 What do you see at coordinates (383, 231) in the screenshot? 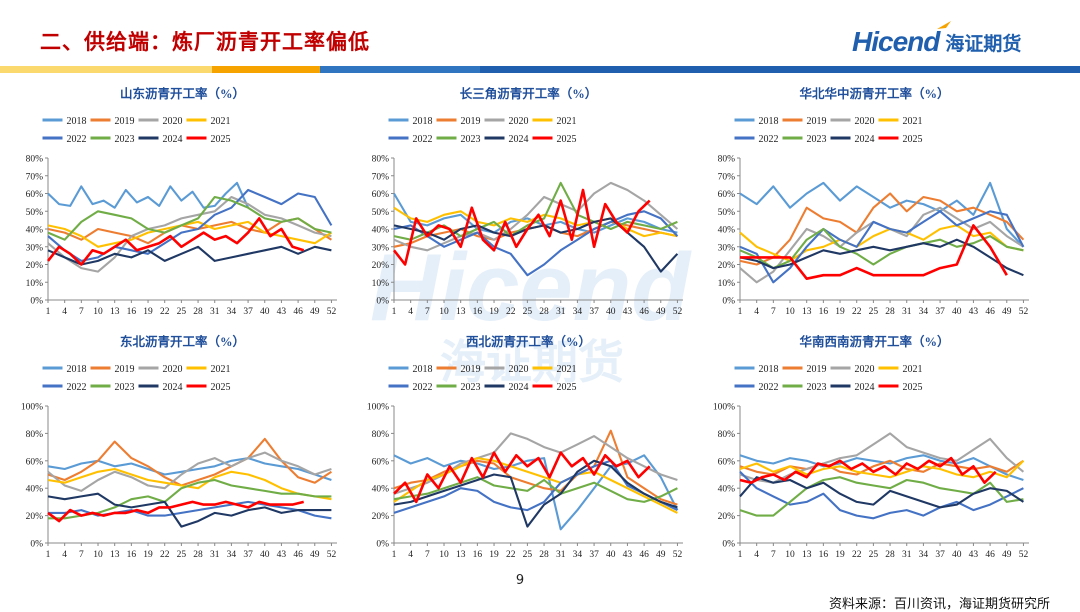
I see `y-axis: 0% 10% 20% 30% 40% 50% 60% 70% 80%` at bounding box center [383, 231].